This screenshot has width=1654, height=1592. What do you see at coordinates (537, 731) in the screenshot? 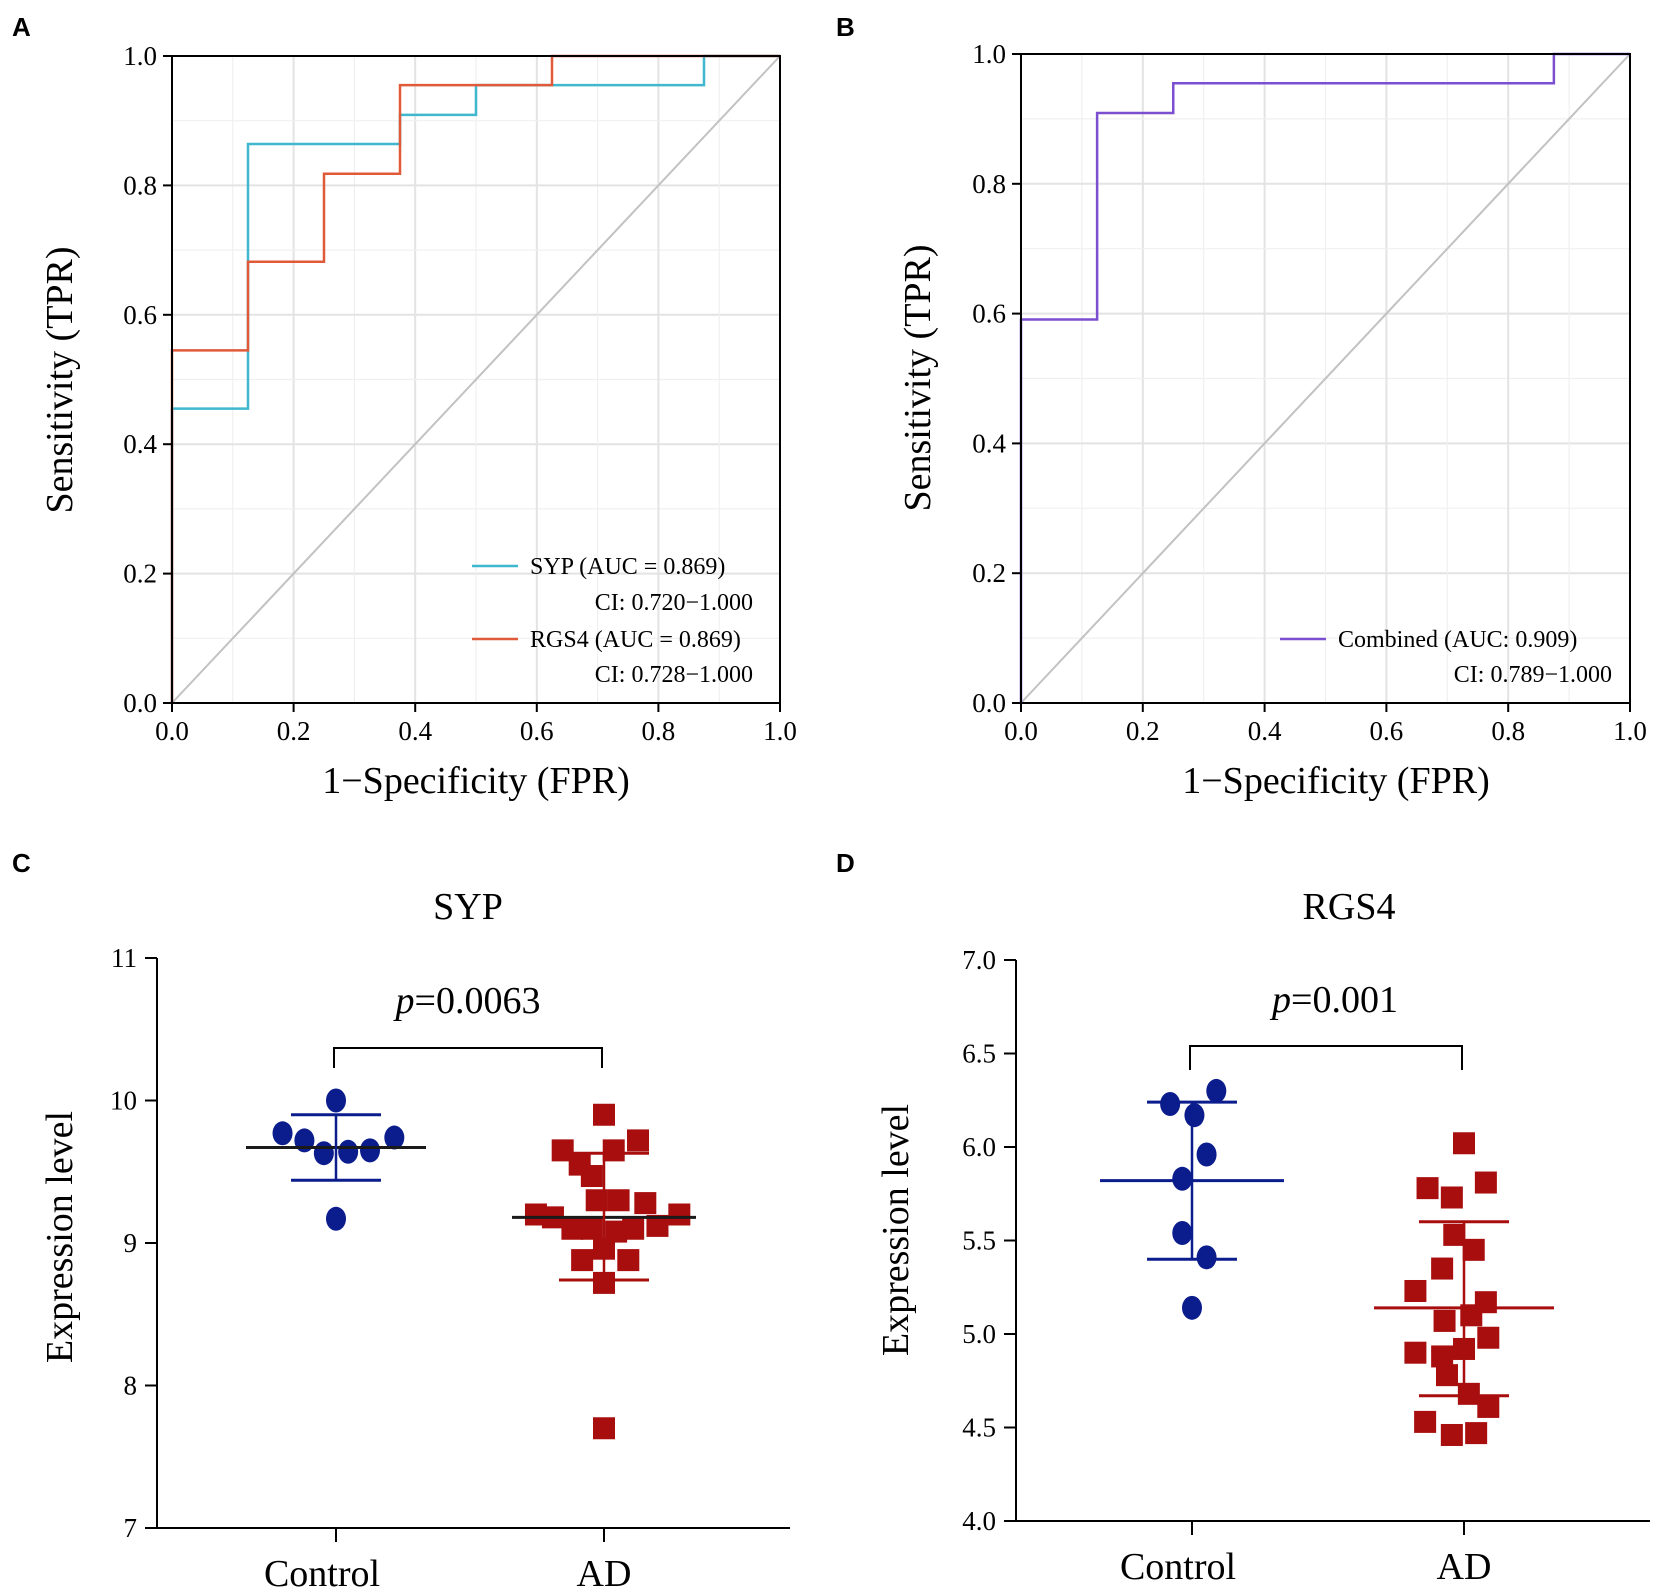
I see `x-tick-label: 0.6` at bounding box center [537, 731].